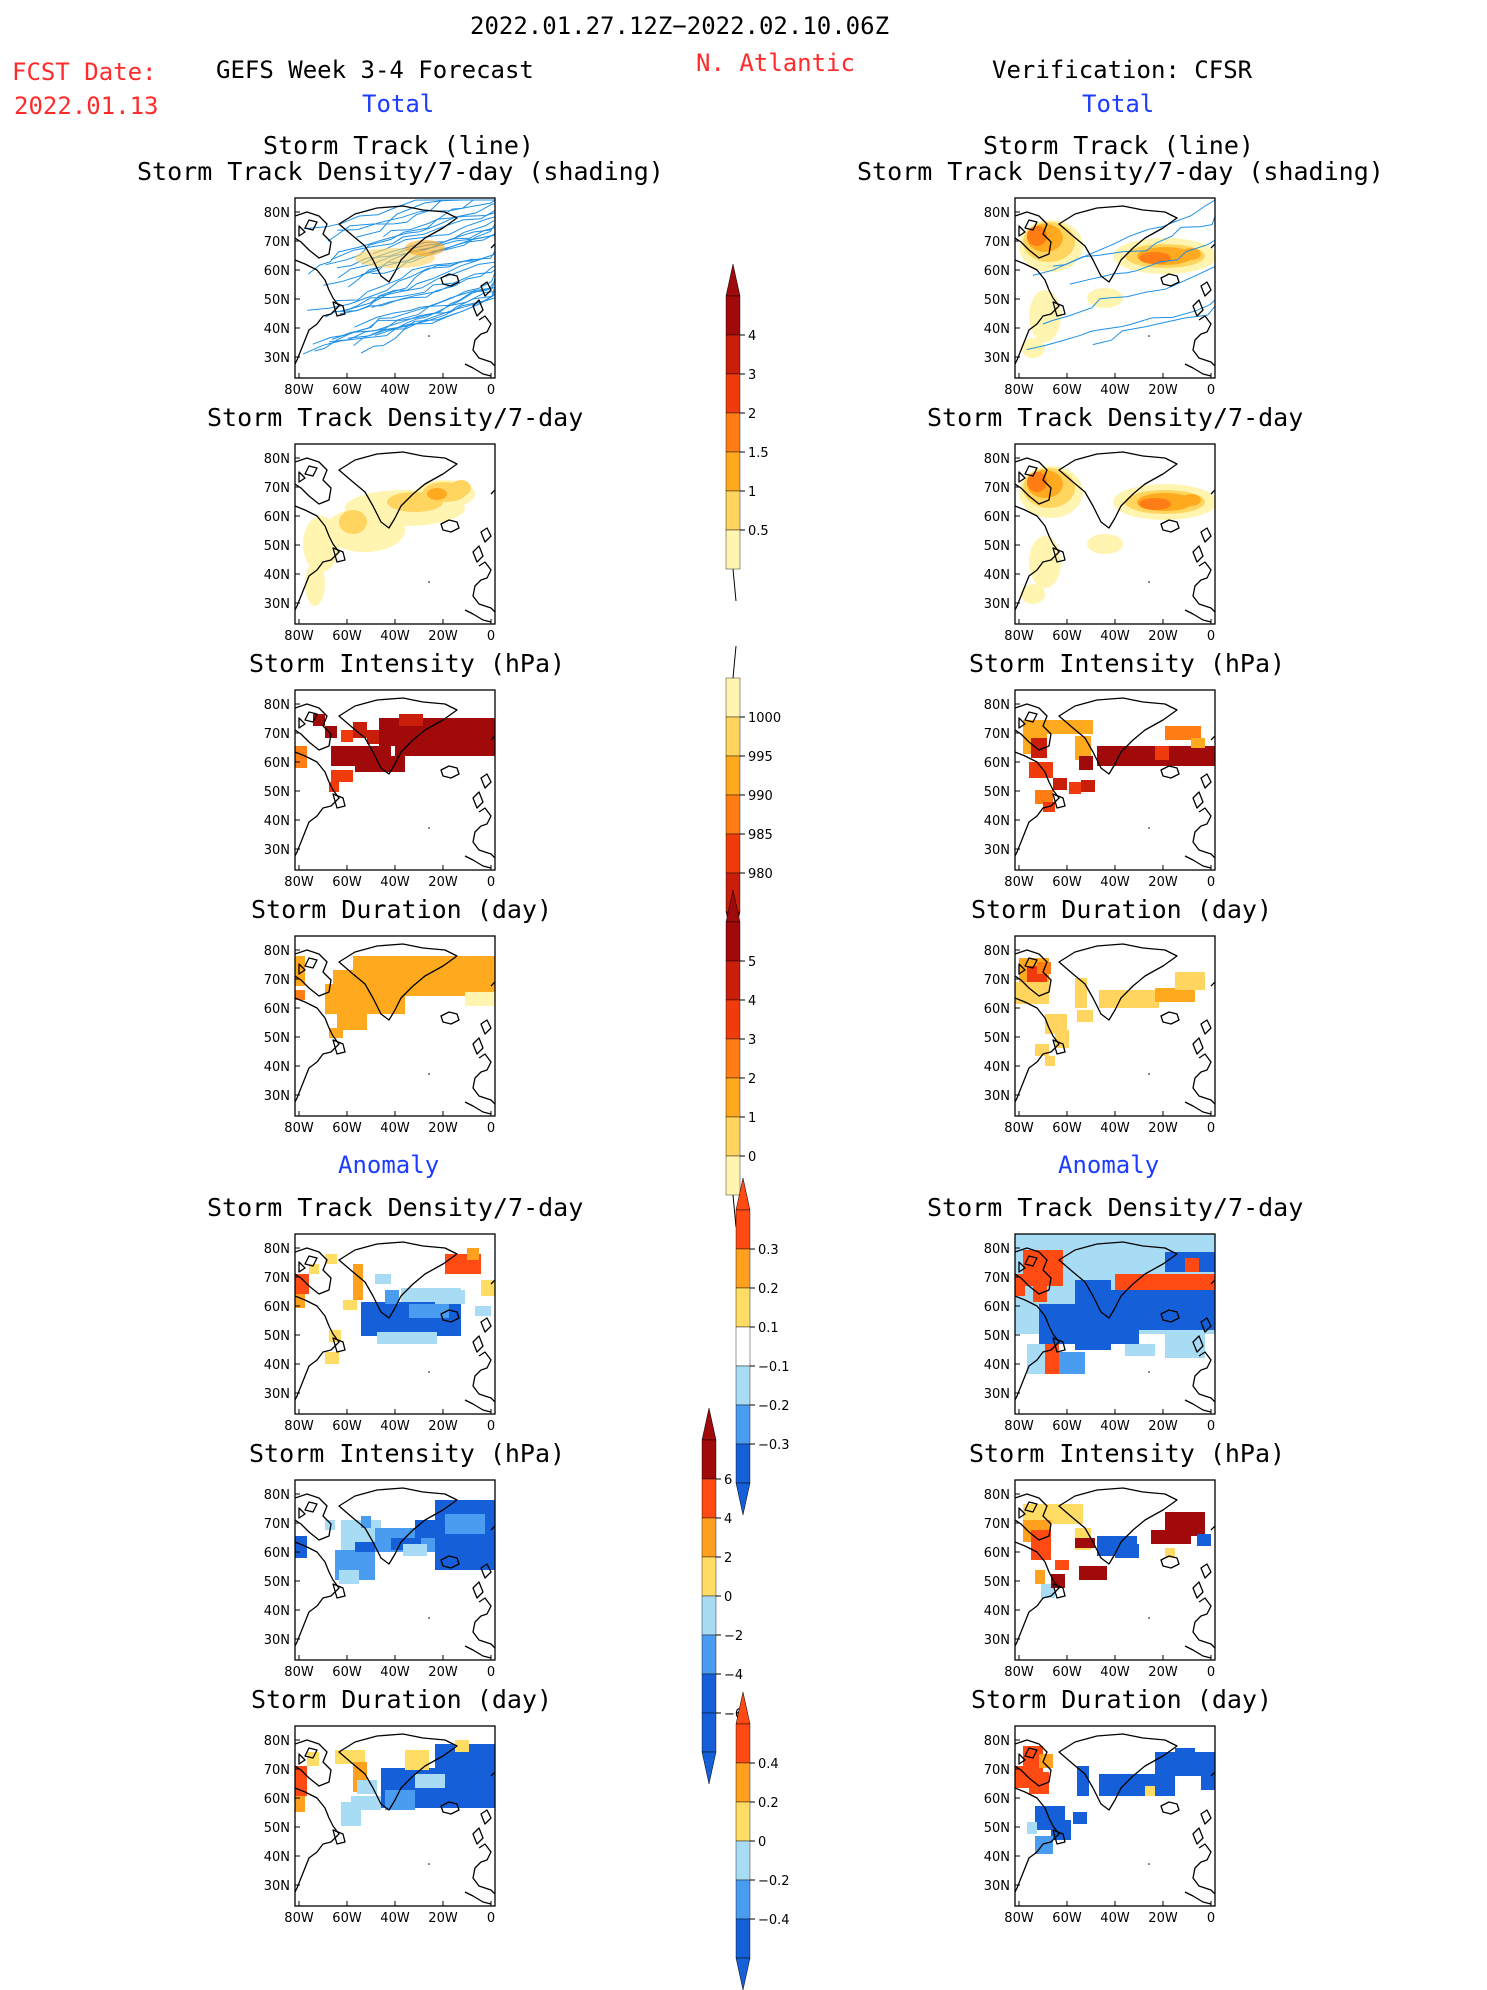 This screenshot has width=1487, height=1990. Describe the element at coordinates (1122, 1699) in the screenshot. I see `title-anom-duration-right: Storm Duration (day)` at that location.